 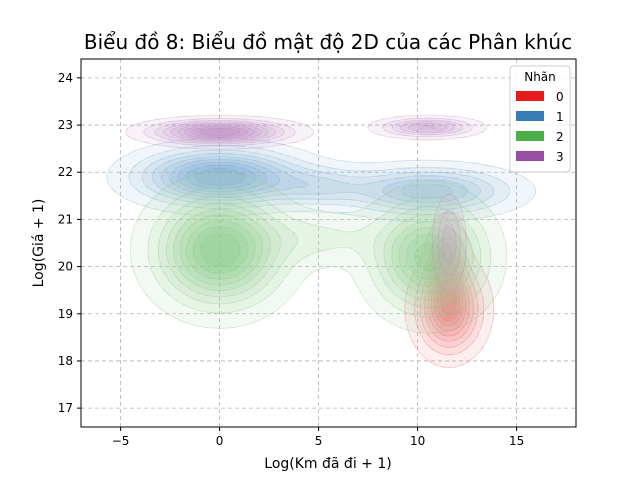 What do you see at coordinates (69, 243) in the screenshot?
I see `y-axis-ticks: 17 18 19 20 21 22 23 24` at bounding box center [69, 243].